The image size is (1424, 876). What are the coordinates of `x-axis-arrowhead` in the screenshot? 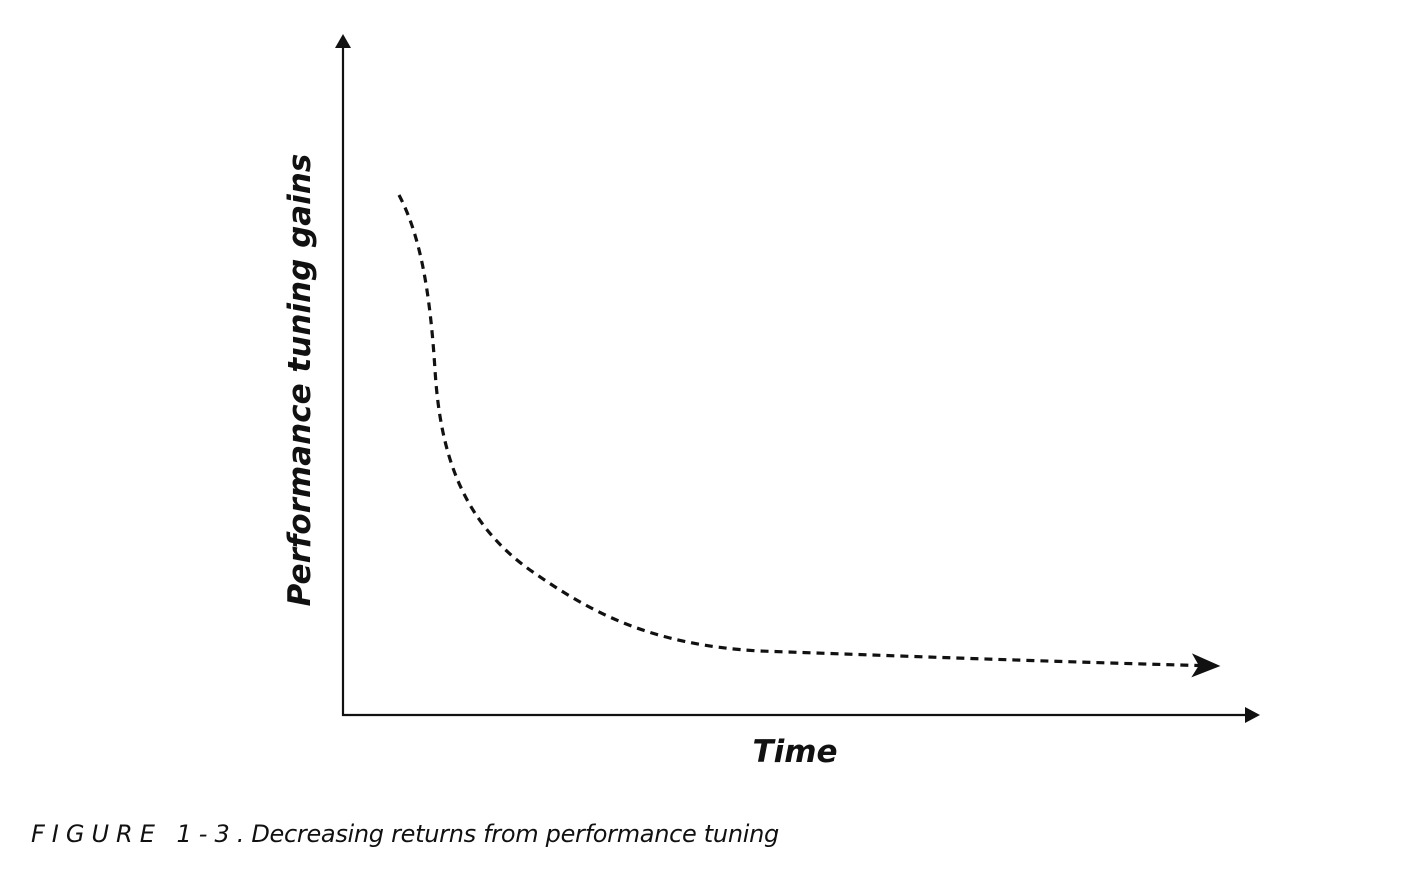 It's located at (1252, 715).